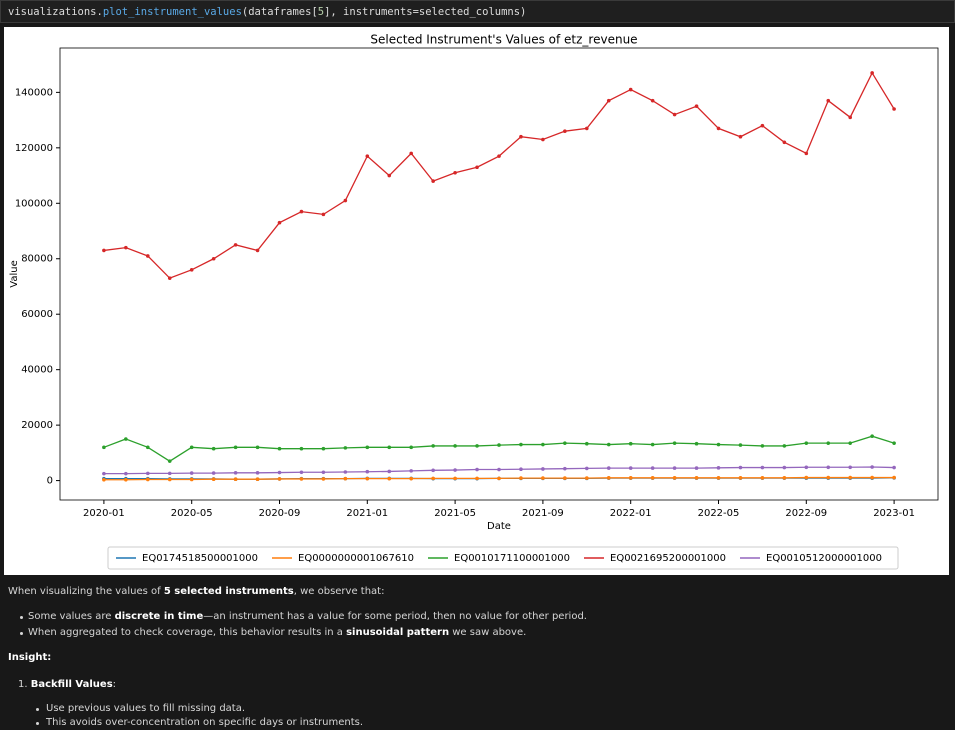  What do you see at coordinates (30, 657) in the screenshot?
I see `text: Insight:` at bounding box center [30, 657].